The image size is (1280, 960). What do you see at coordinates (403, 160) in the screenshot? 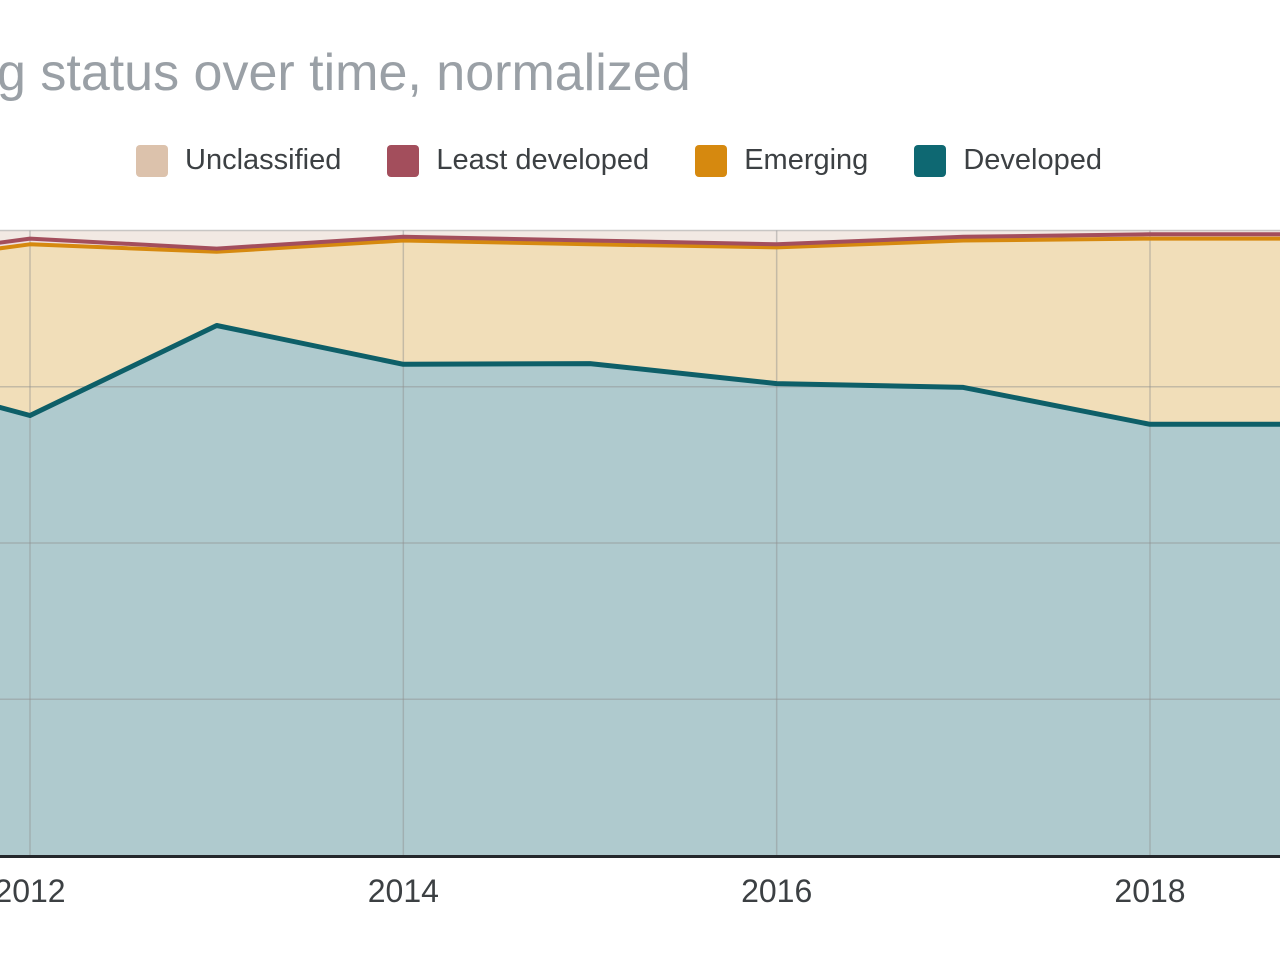
I see `legend-swatch-least-developed` at bounding box center [403, 160].